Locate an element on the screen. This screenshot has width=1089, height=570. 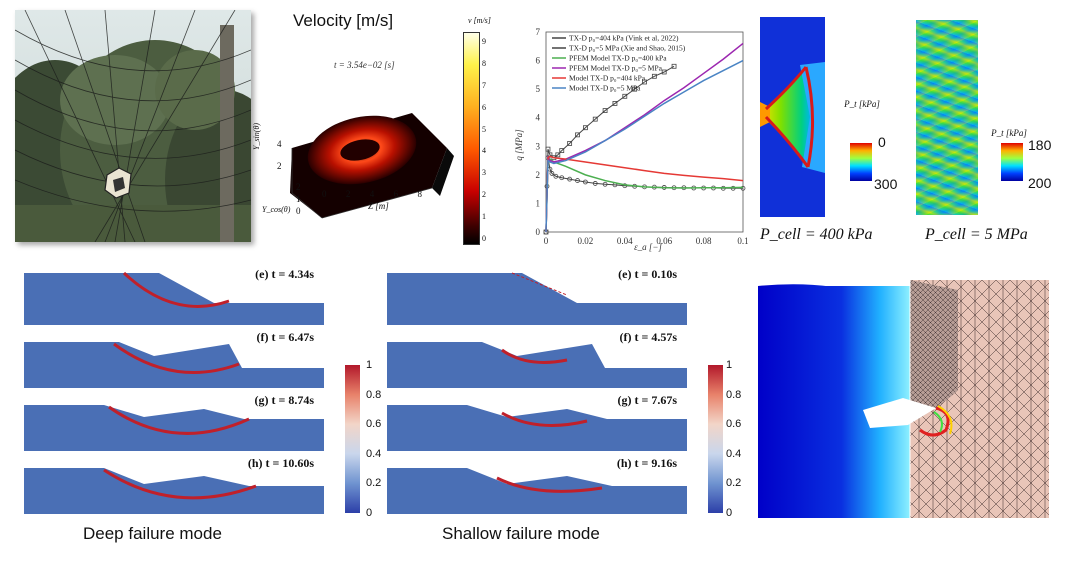
slope-frame: (h) t = 9.16s is located at coordinates (537, 484).